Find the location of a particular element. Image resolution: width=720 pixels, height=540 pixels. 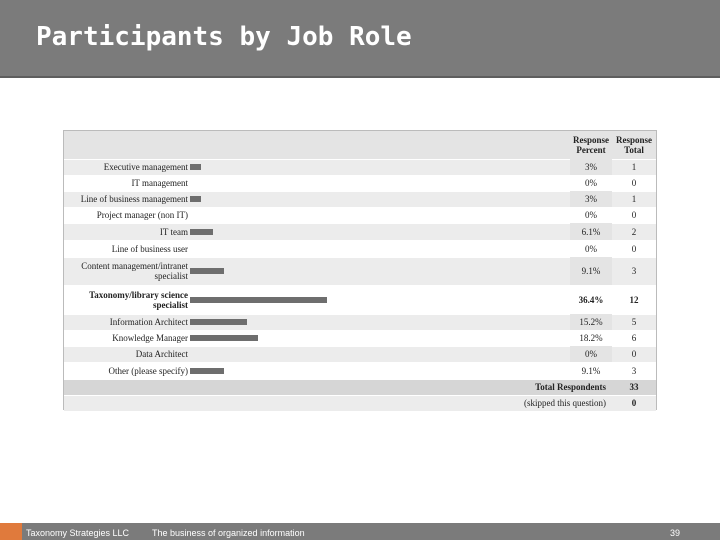

row-label: Project manager (non IT) is located at coordinates (142, 215).